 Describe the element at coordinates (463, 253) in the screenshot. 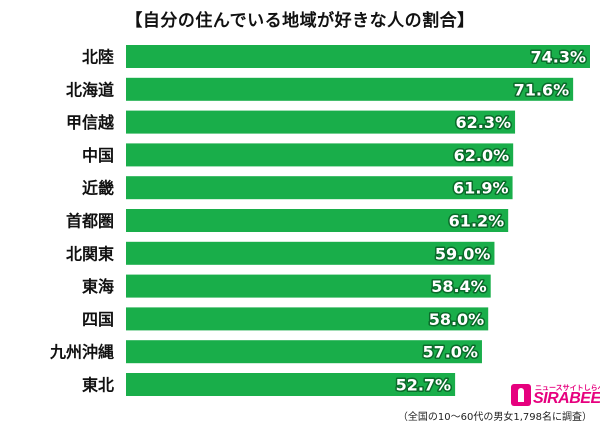

I see `value-label: 59.0%` at that location.